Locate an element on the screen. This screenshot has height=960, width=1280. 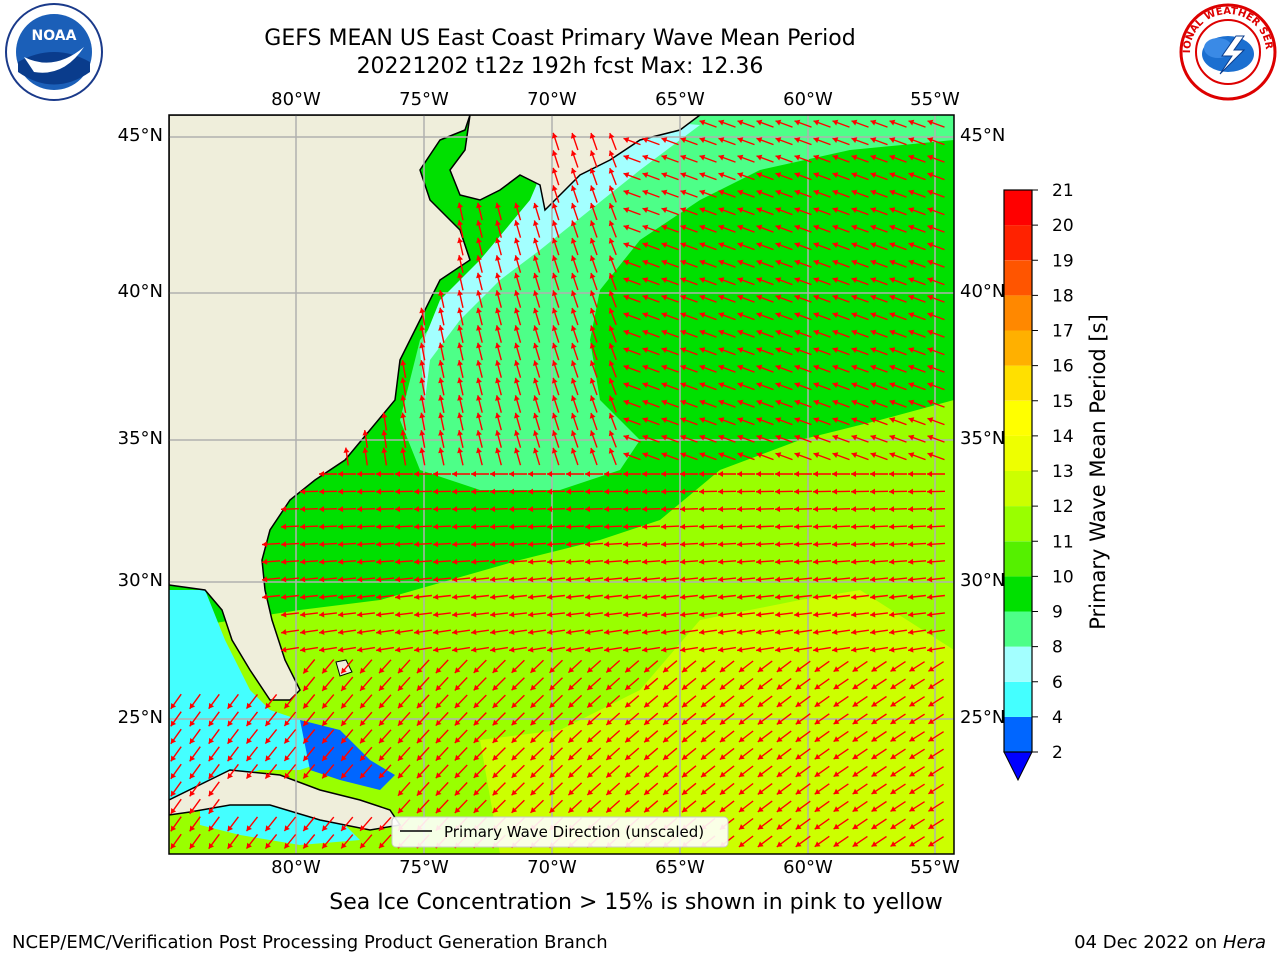
nws-logo: NATIONAL WEATHER SERVICE is located at coordinates (1226, 51).